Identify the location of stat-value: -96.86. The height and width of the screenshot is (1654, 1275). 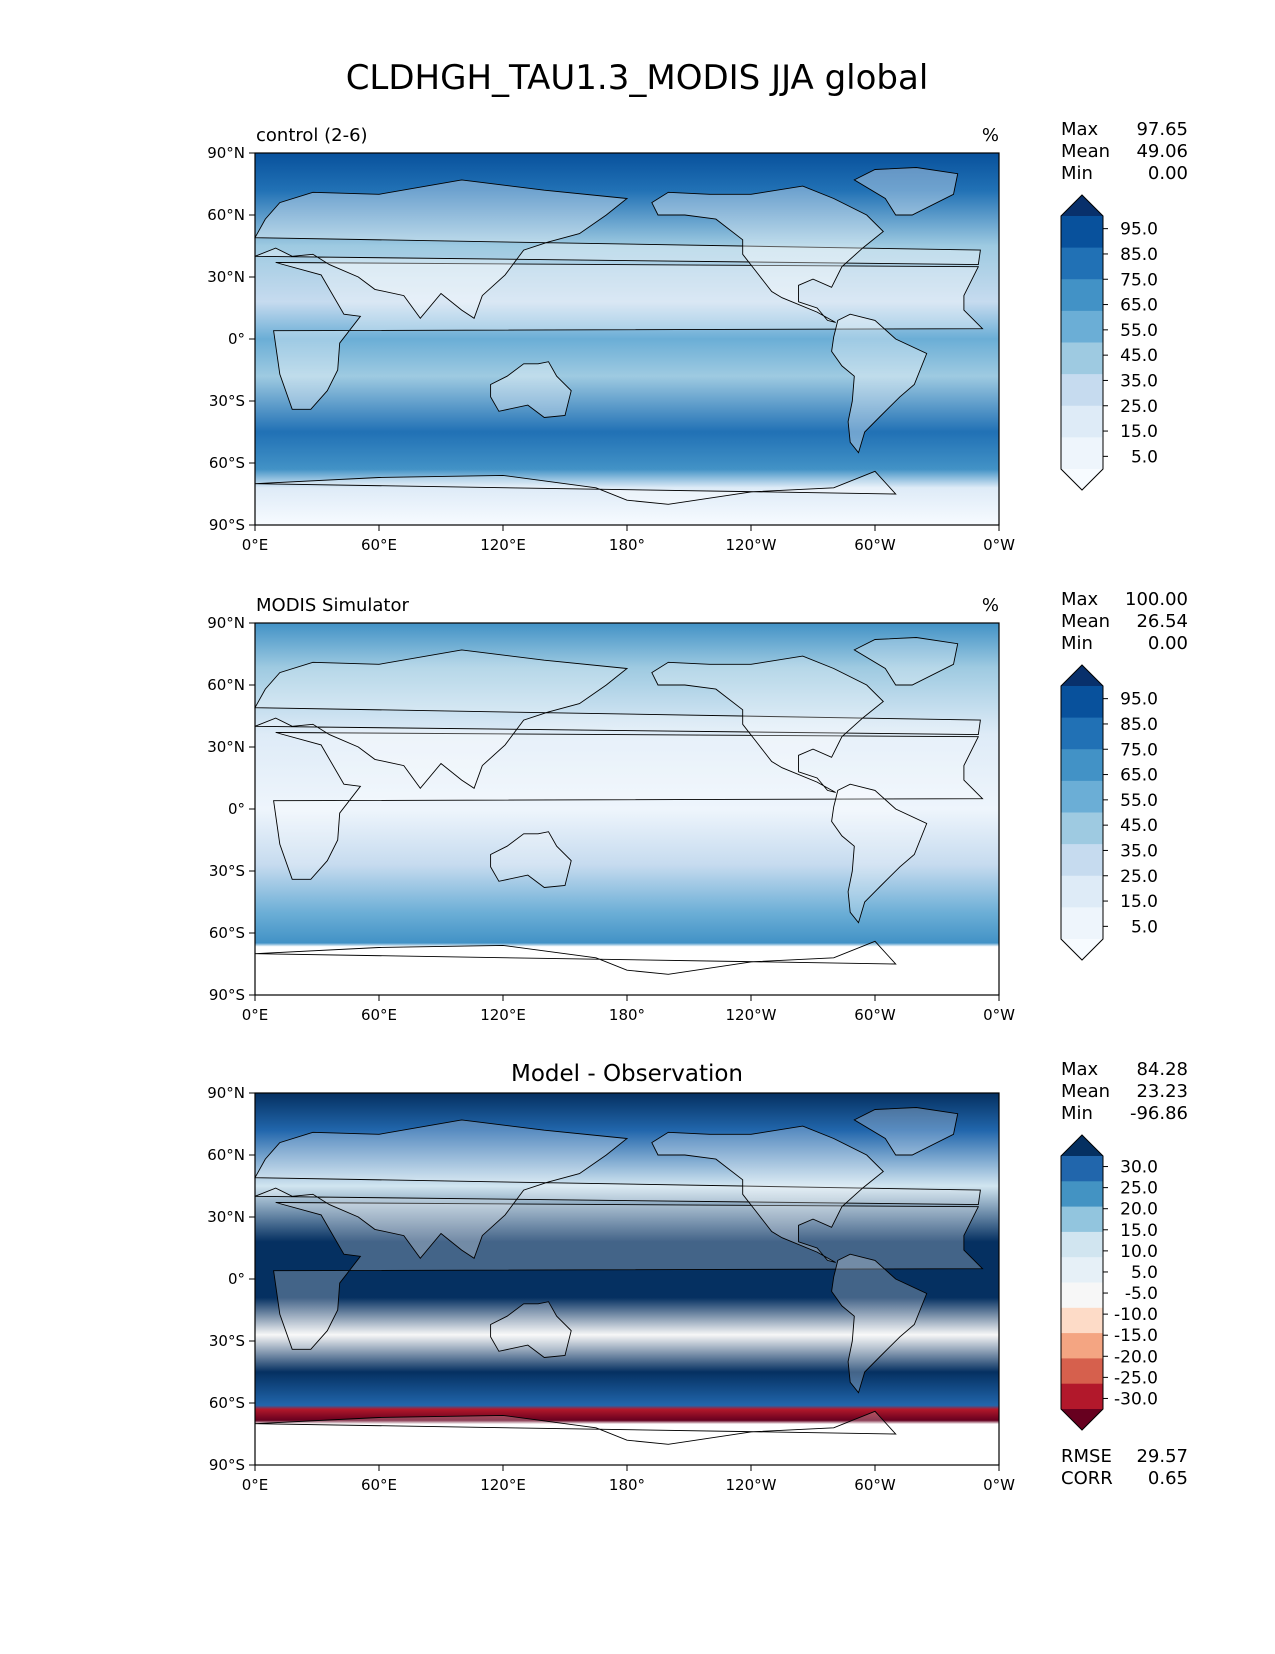
(1159, 1113).